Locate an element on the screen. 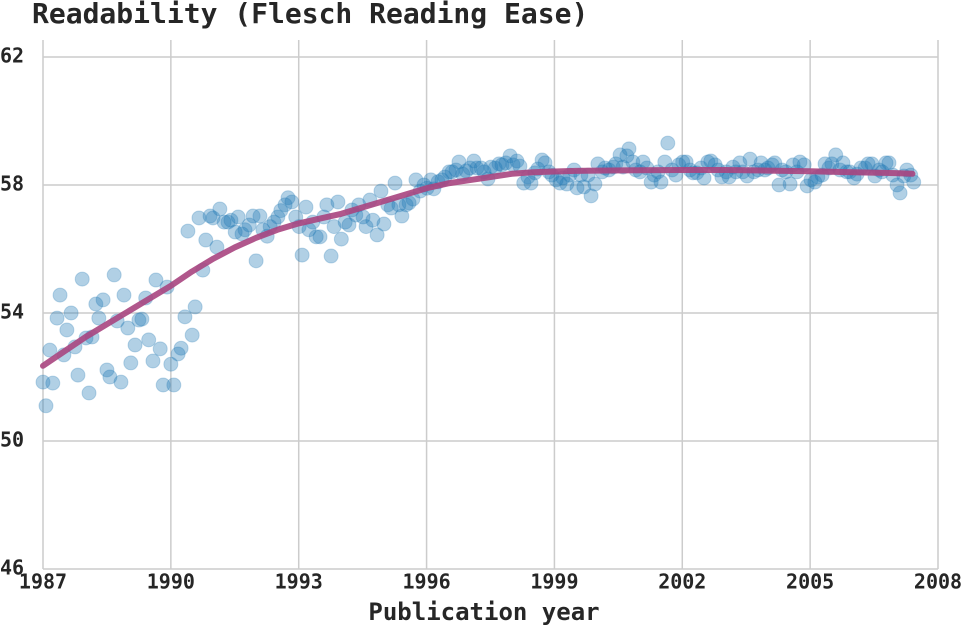 This screenshot has width=964, height=626. x-tick-label: 1993 is located at coordinates (299, 582).